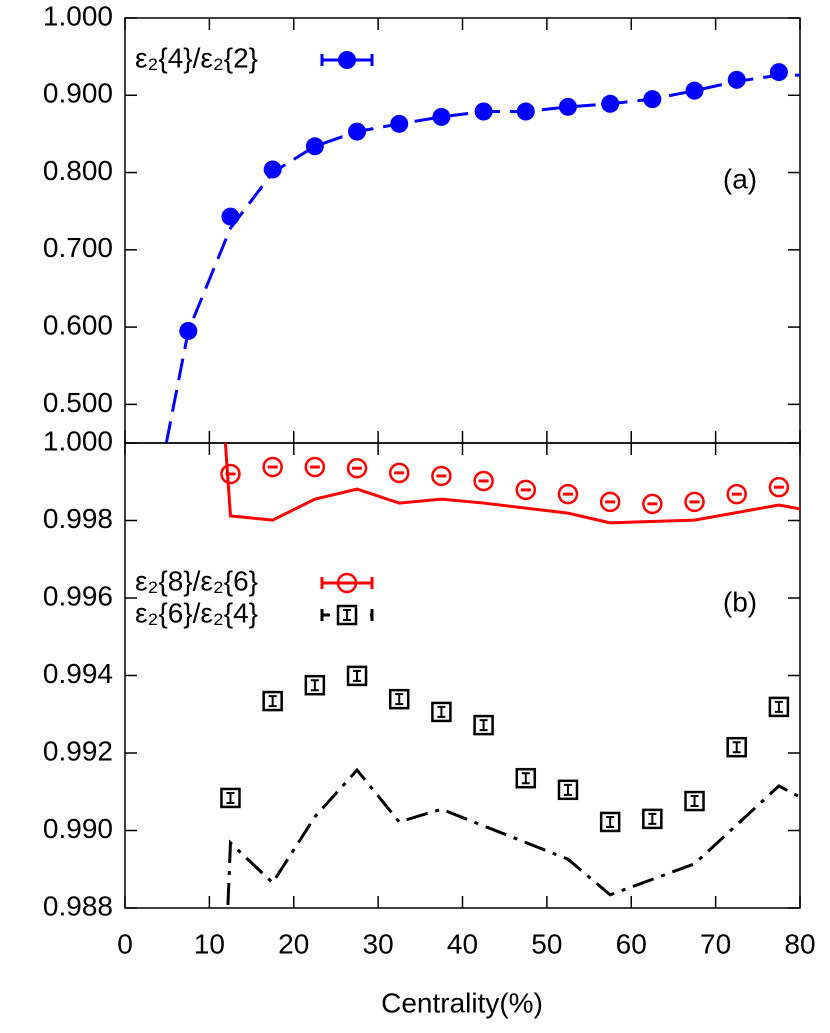 Image resolution: width=830 pixels, height=1033 pixels. What do you see at coordinates (78, 170) in the screenshot?
I see `y-tick-label: 0.800` at bounding box center [78, 170].